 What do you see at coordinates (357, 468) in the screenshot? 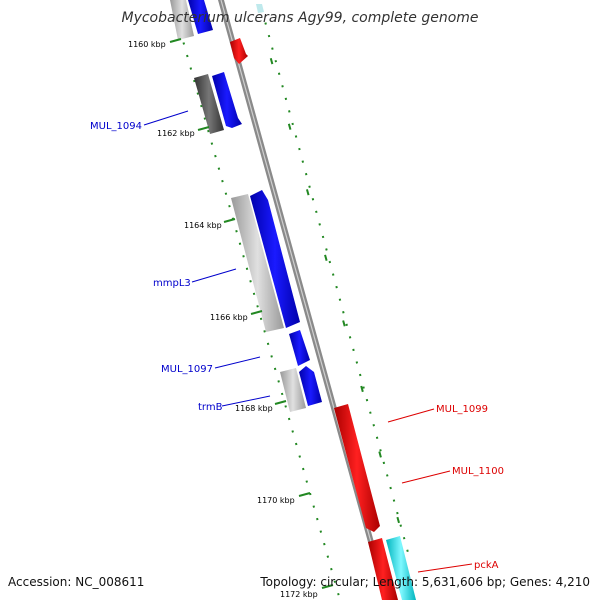
I see `gene-mul1099-red` at bounding box center [357, 468].